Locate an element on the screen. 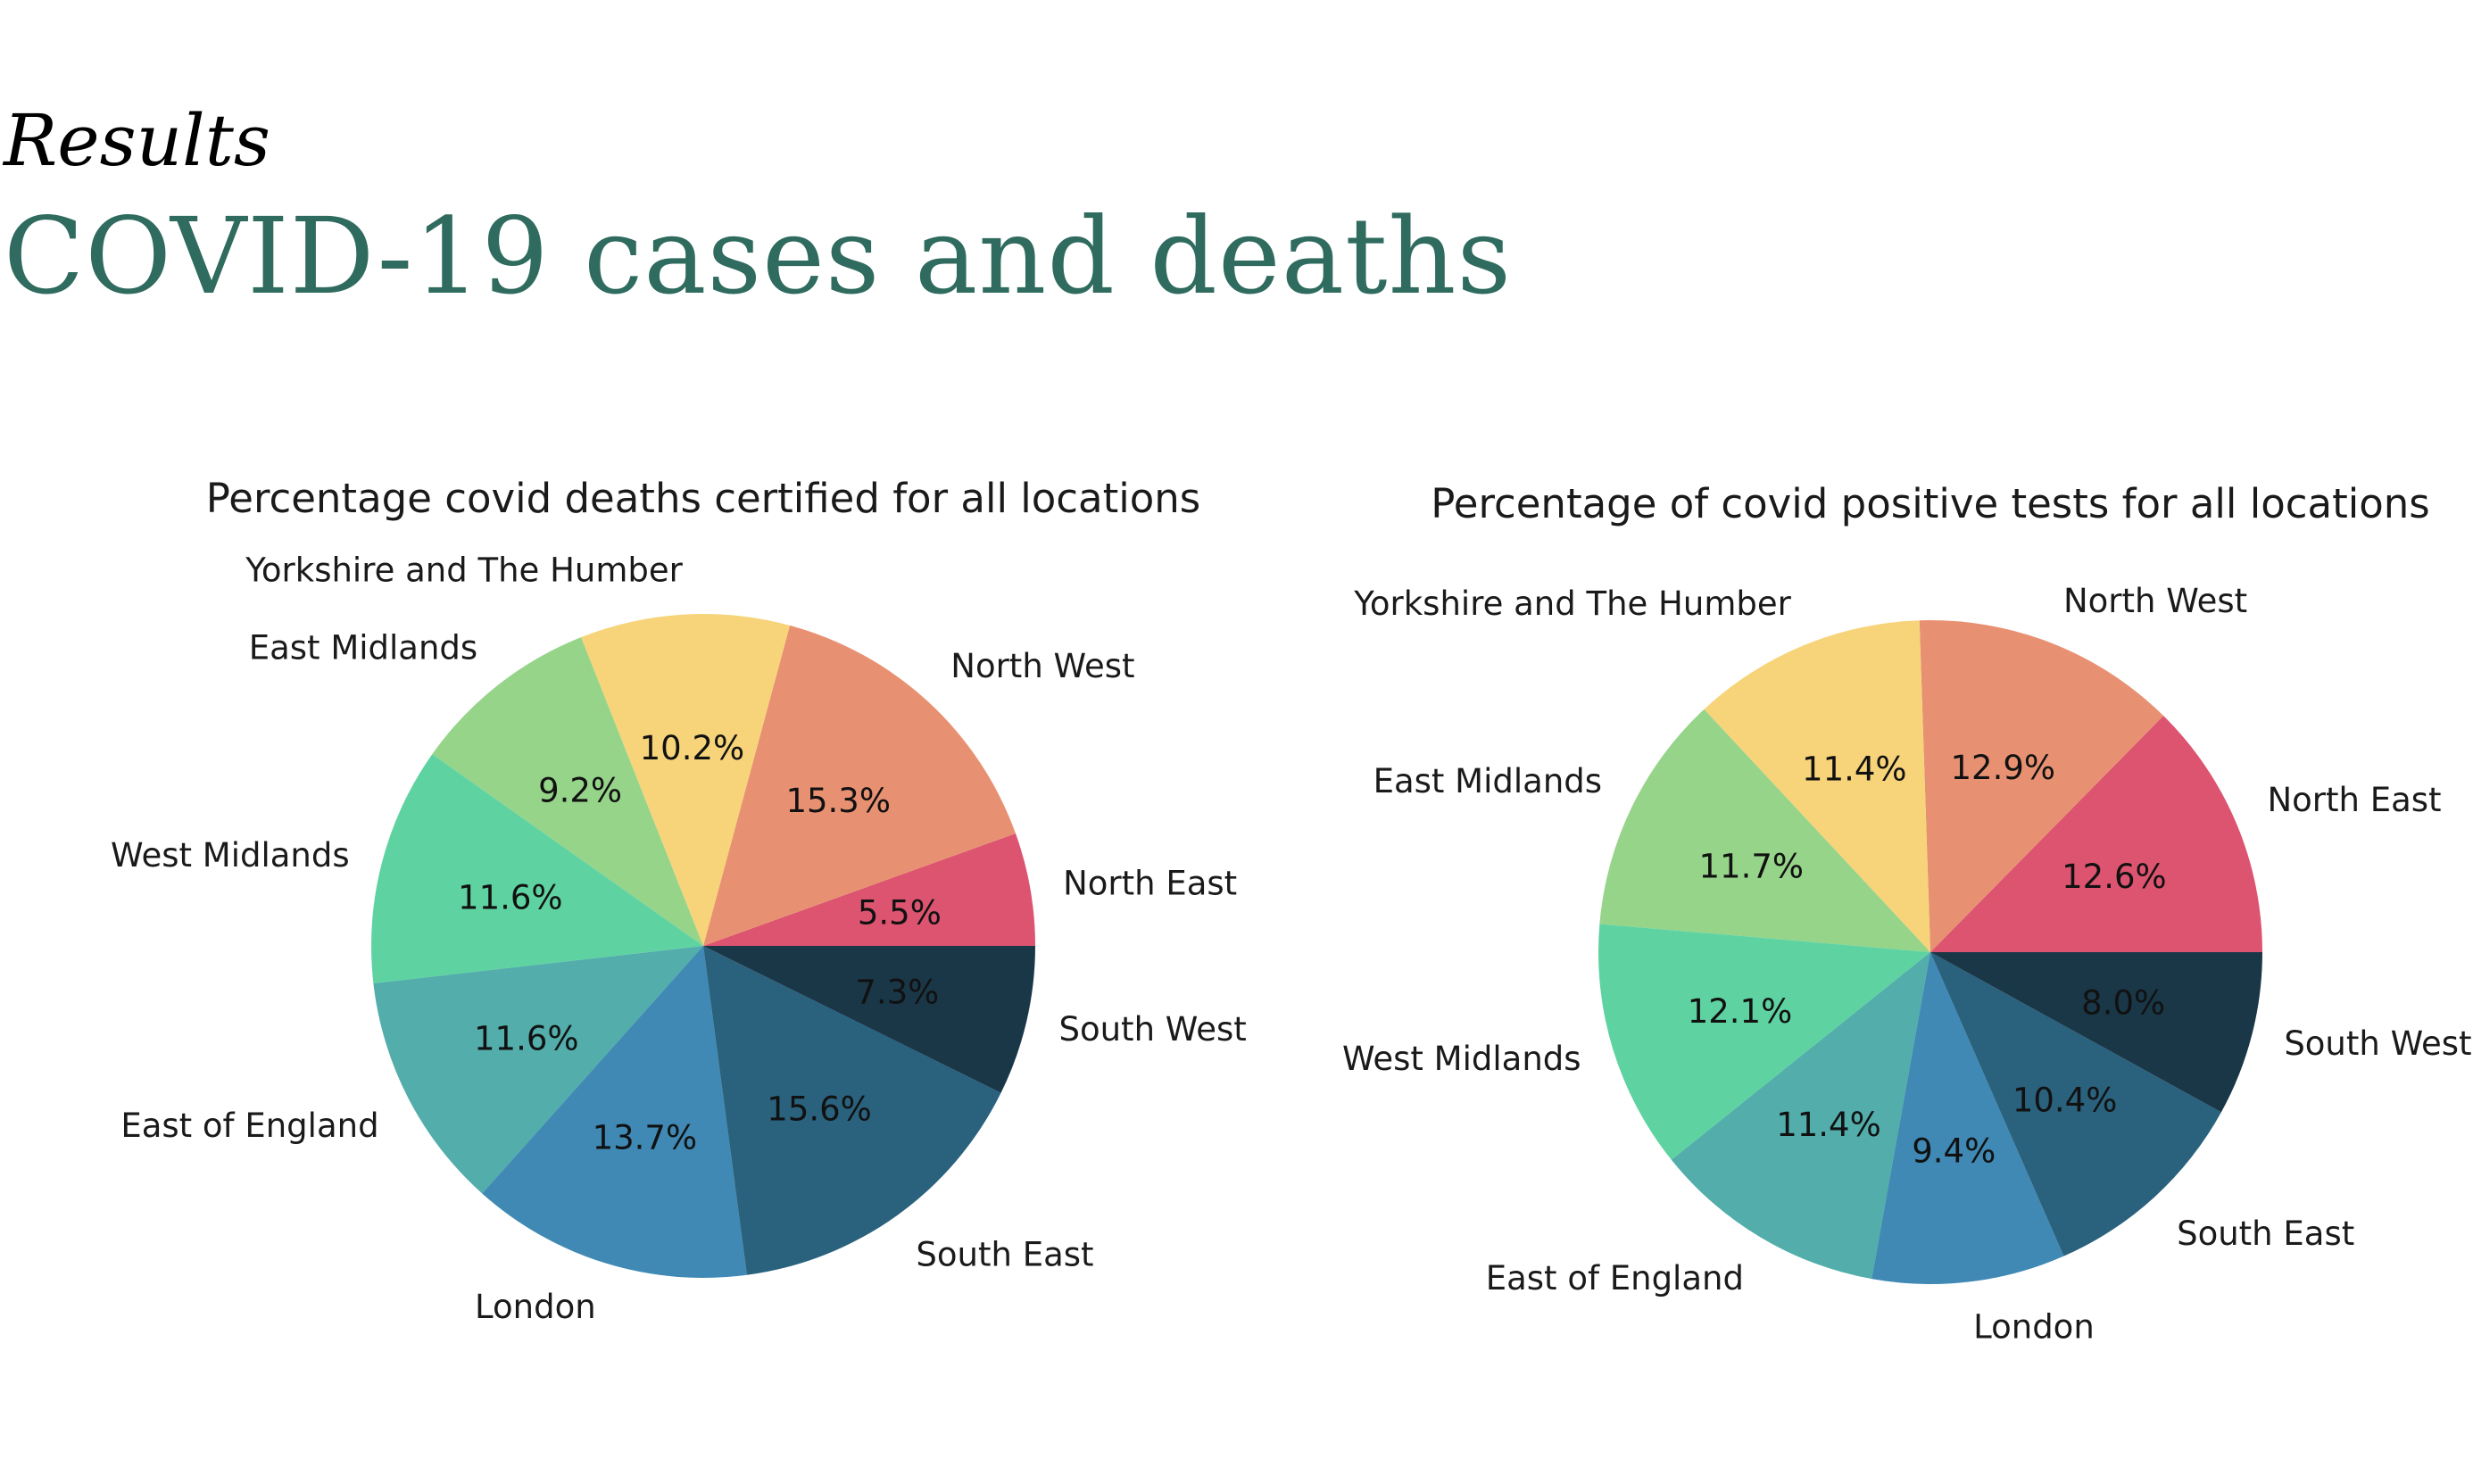  pct-label-north-west: 12.9% is located at coordinates (2003, 768).